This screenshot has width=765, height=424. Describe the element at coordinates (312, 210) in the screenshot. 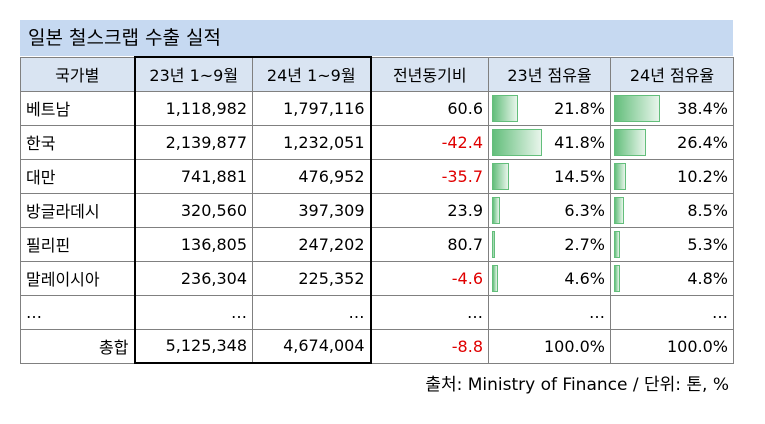

I see `y24-cell: 397,309` at that location.